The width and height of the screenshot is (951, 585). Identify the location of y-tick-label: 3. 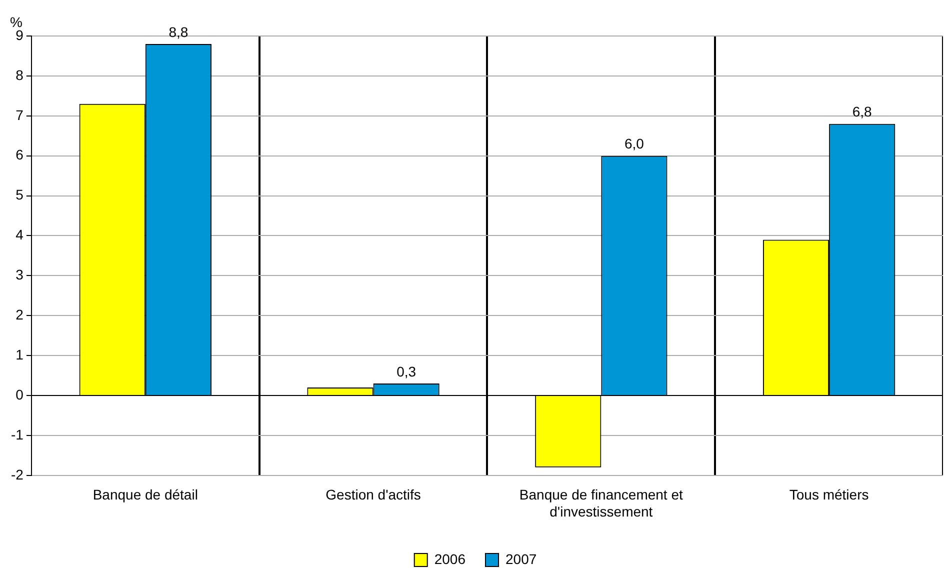
(20, 274).